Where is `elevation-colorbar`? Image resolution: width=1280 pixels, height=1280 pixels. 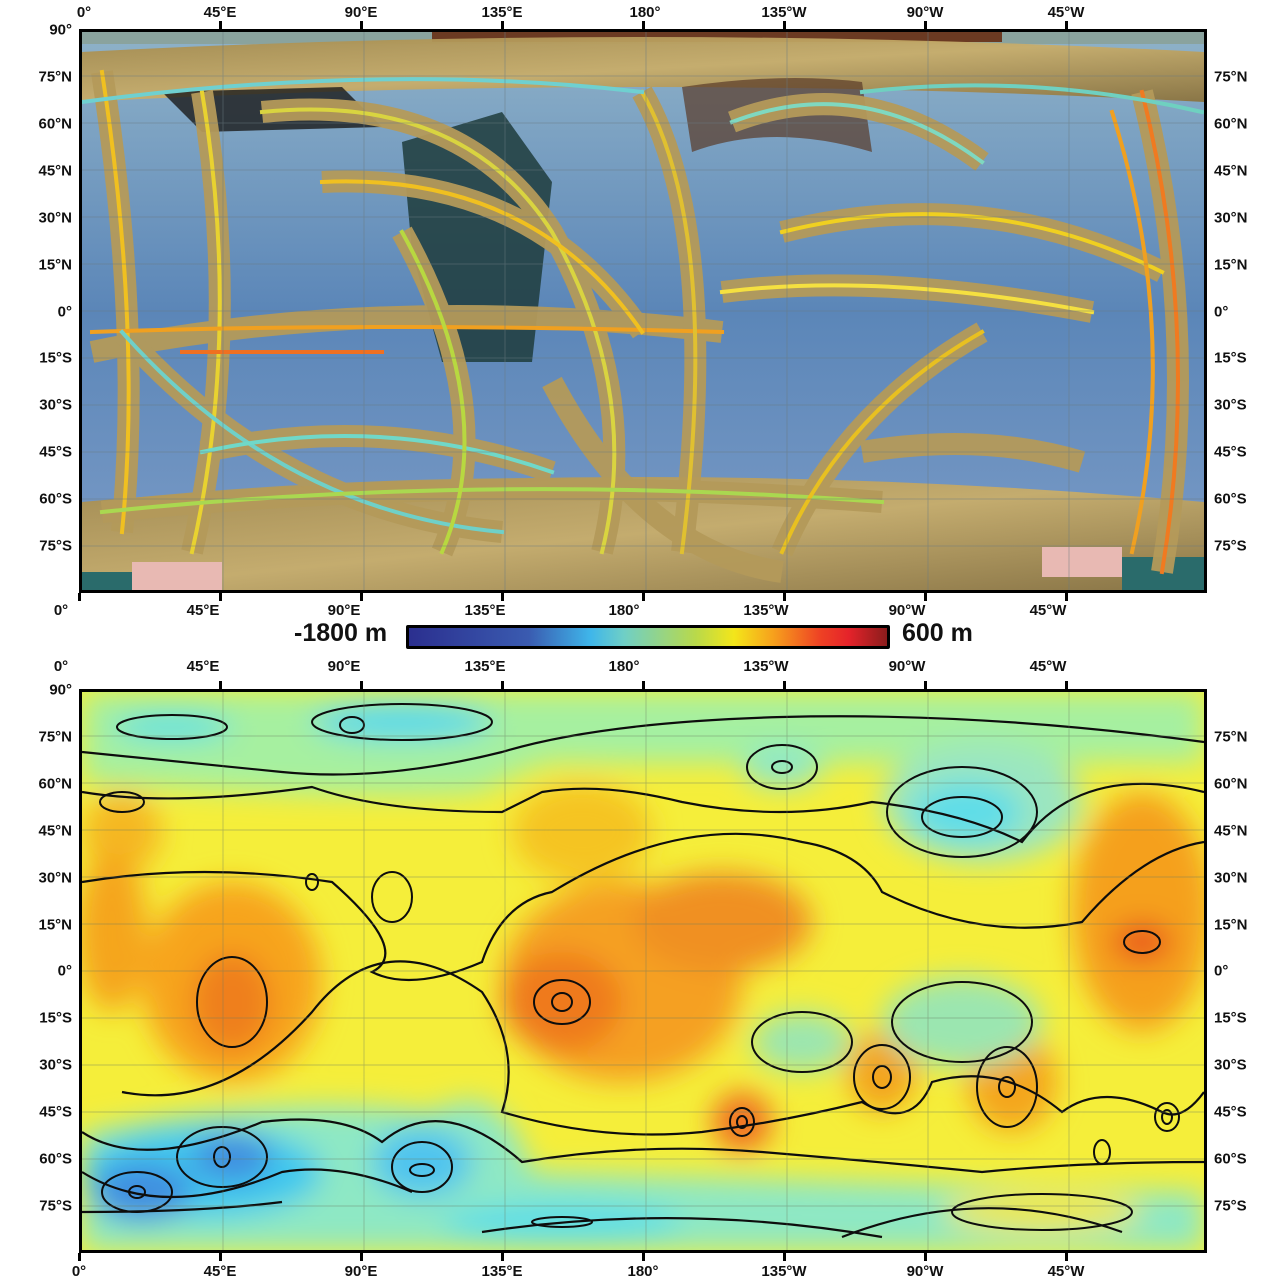
elevation-colorbar is located at coordinates (648, 637).